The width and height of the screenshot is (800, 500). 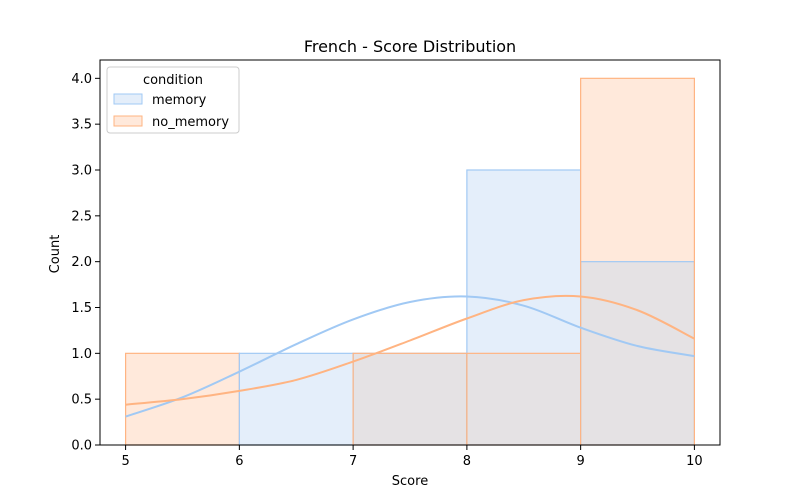 I want to click on x-tick-label-5: 5, so click(x=125, y=461).